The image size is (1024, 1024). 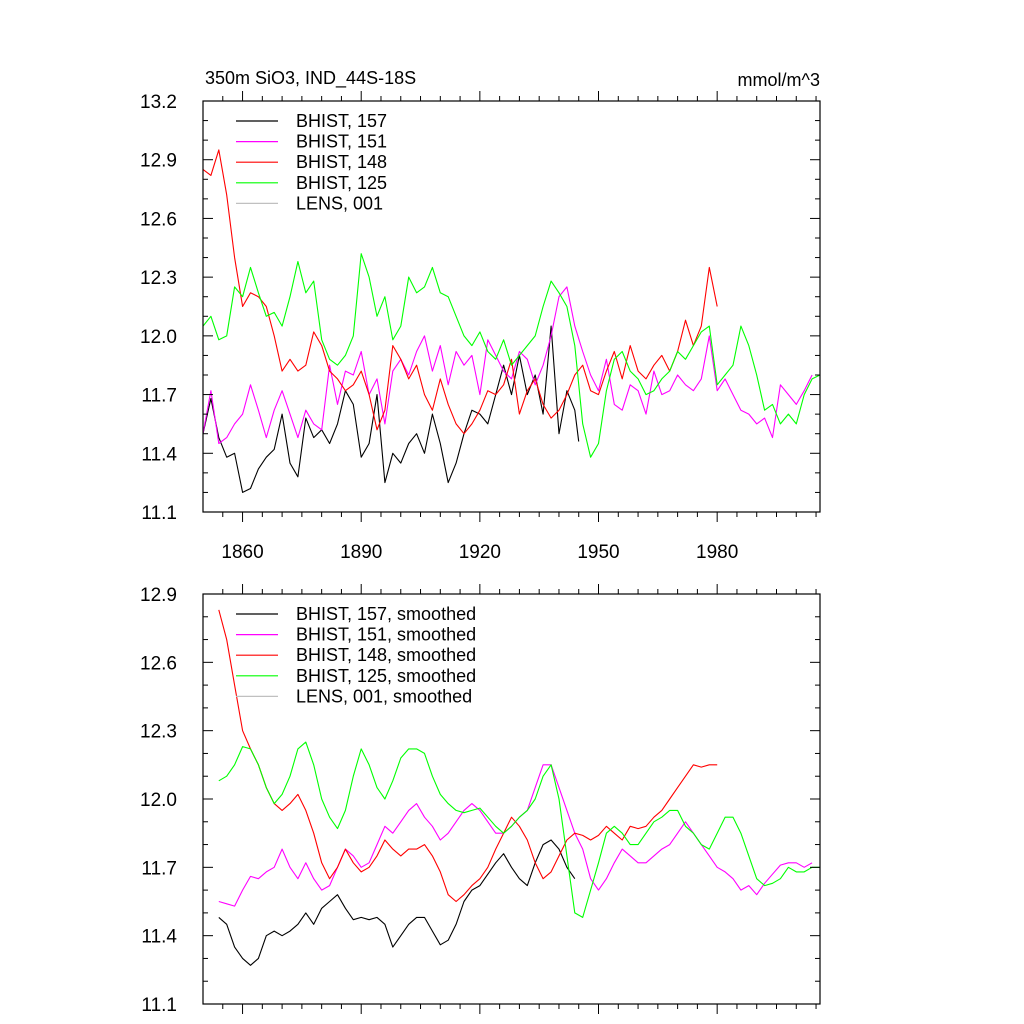 What do you see at coordinates (341, 121) in the screenshot?
I see `legend-label: BHIST, 157` at bounding box center [341, 121].